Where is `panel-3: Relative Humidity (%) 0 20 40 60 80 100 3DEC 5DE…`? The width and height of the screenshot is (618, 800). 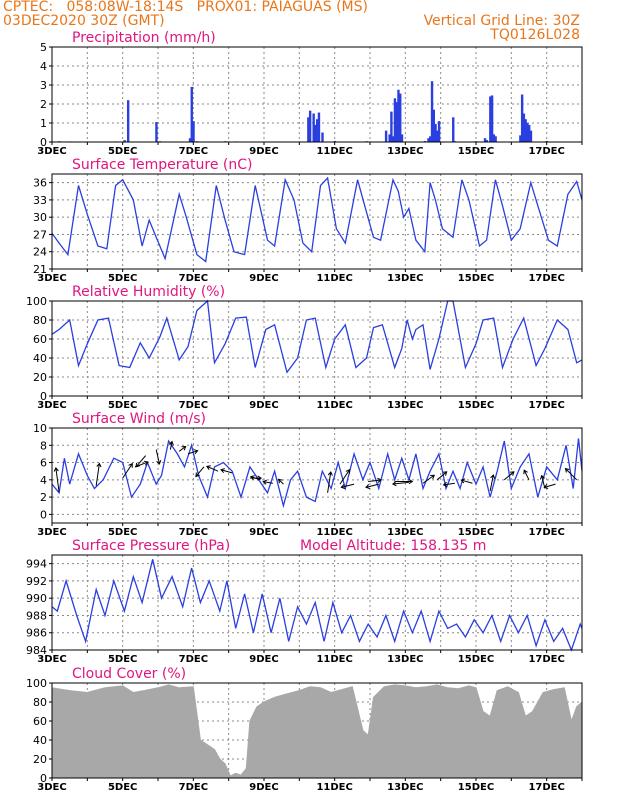 panel-3: Relative Humidity (%) 0 20 40 60 80 100 3DEC 5DE… is located at coordinates (304, 347).